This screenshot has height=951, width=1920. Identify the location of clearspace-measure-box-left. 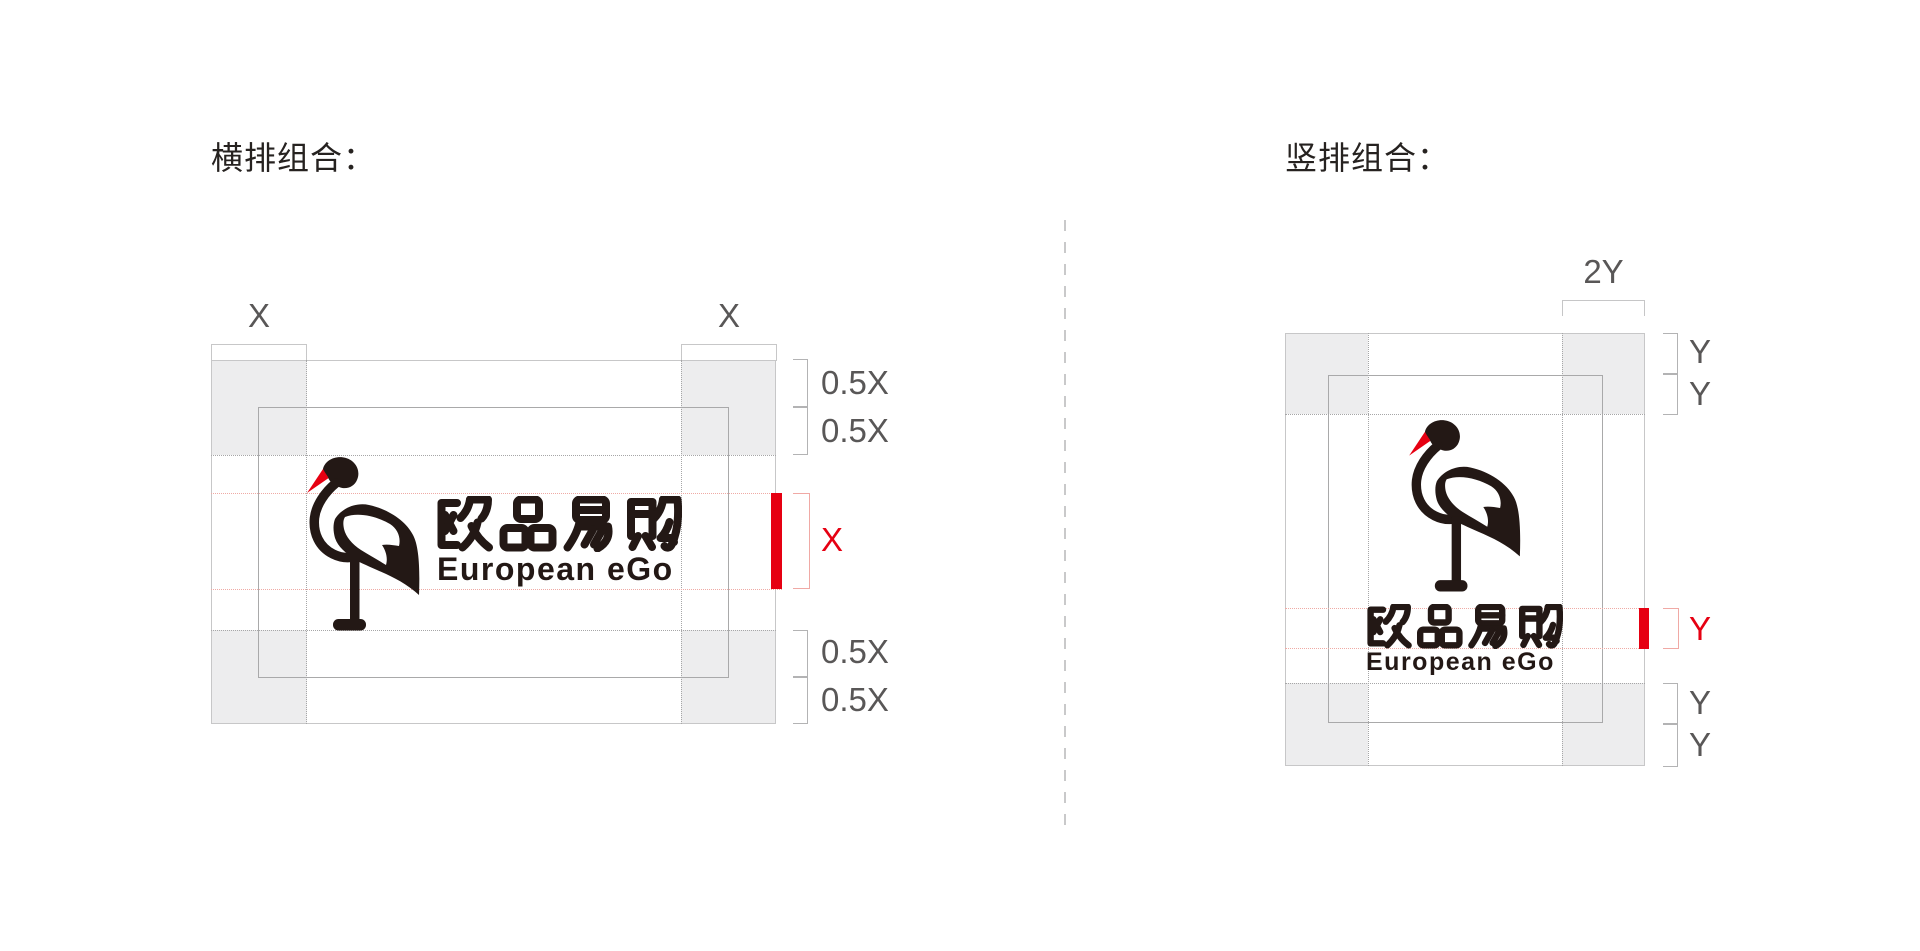
(259, 352).